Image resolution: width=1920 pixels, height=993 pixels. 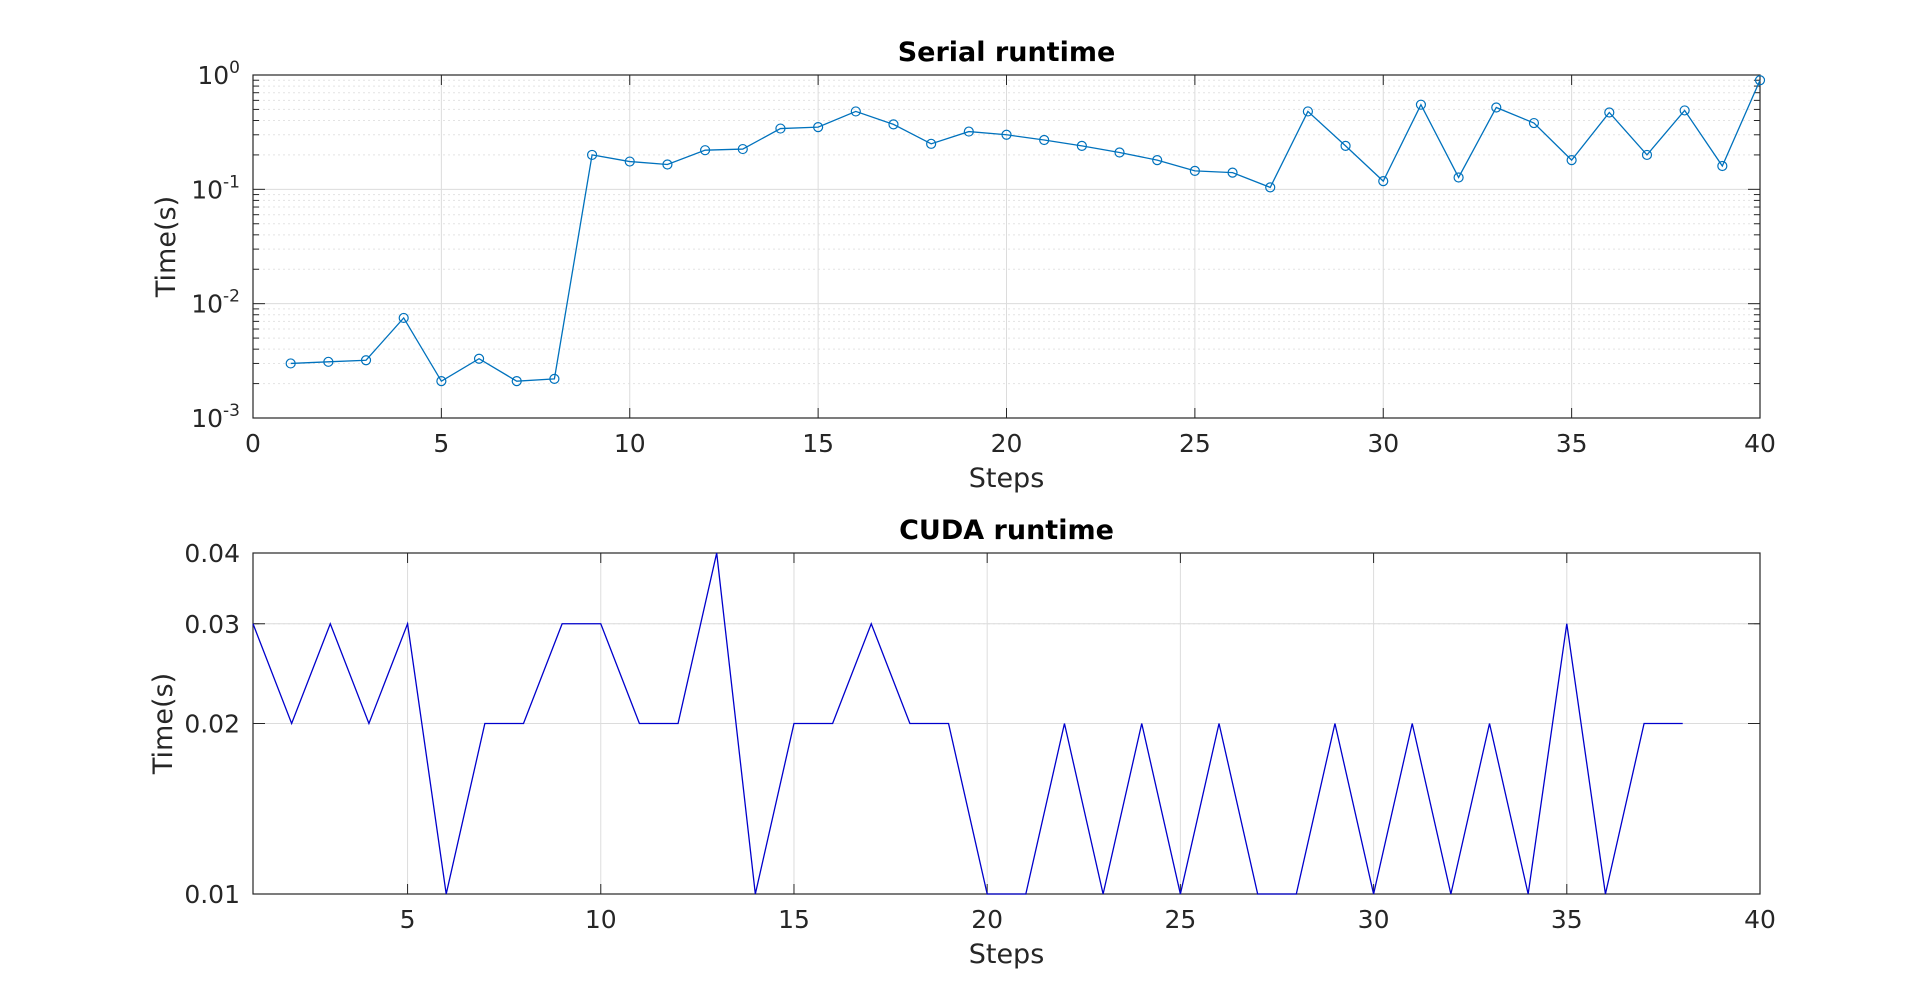 I want to click on y-tick-label: 0.02, so click(x=212, y=724).